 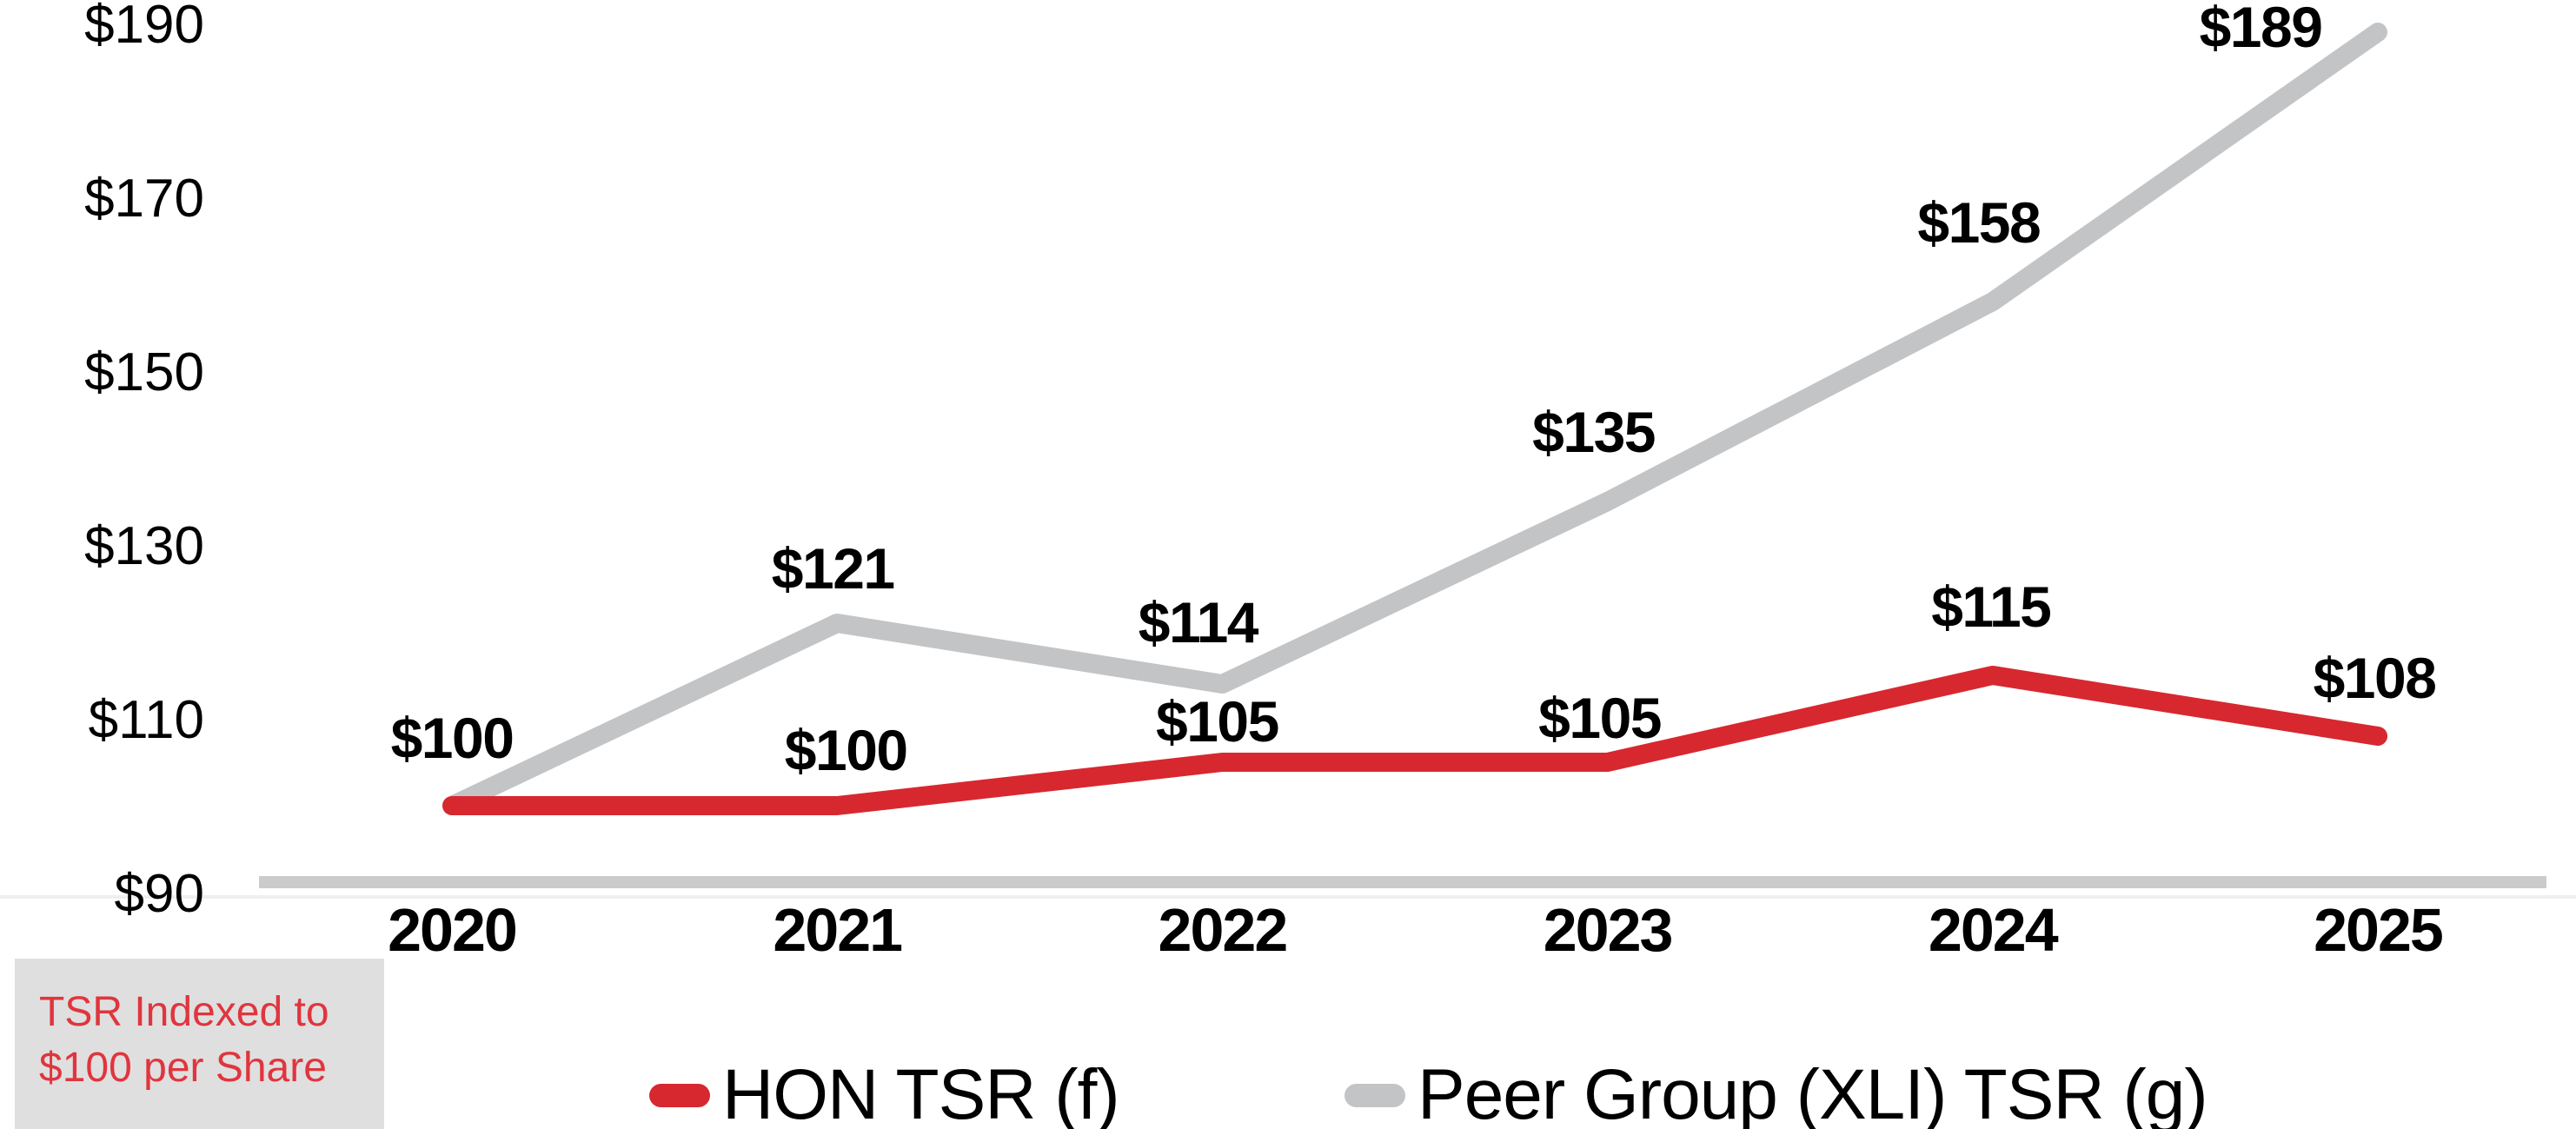 What do you see at coordinates (2261, 29) in the screenshot?
I see `data-point-label: $189` at bounding box center [2261, 29].